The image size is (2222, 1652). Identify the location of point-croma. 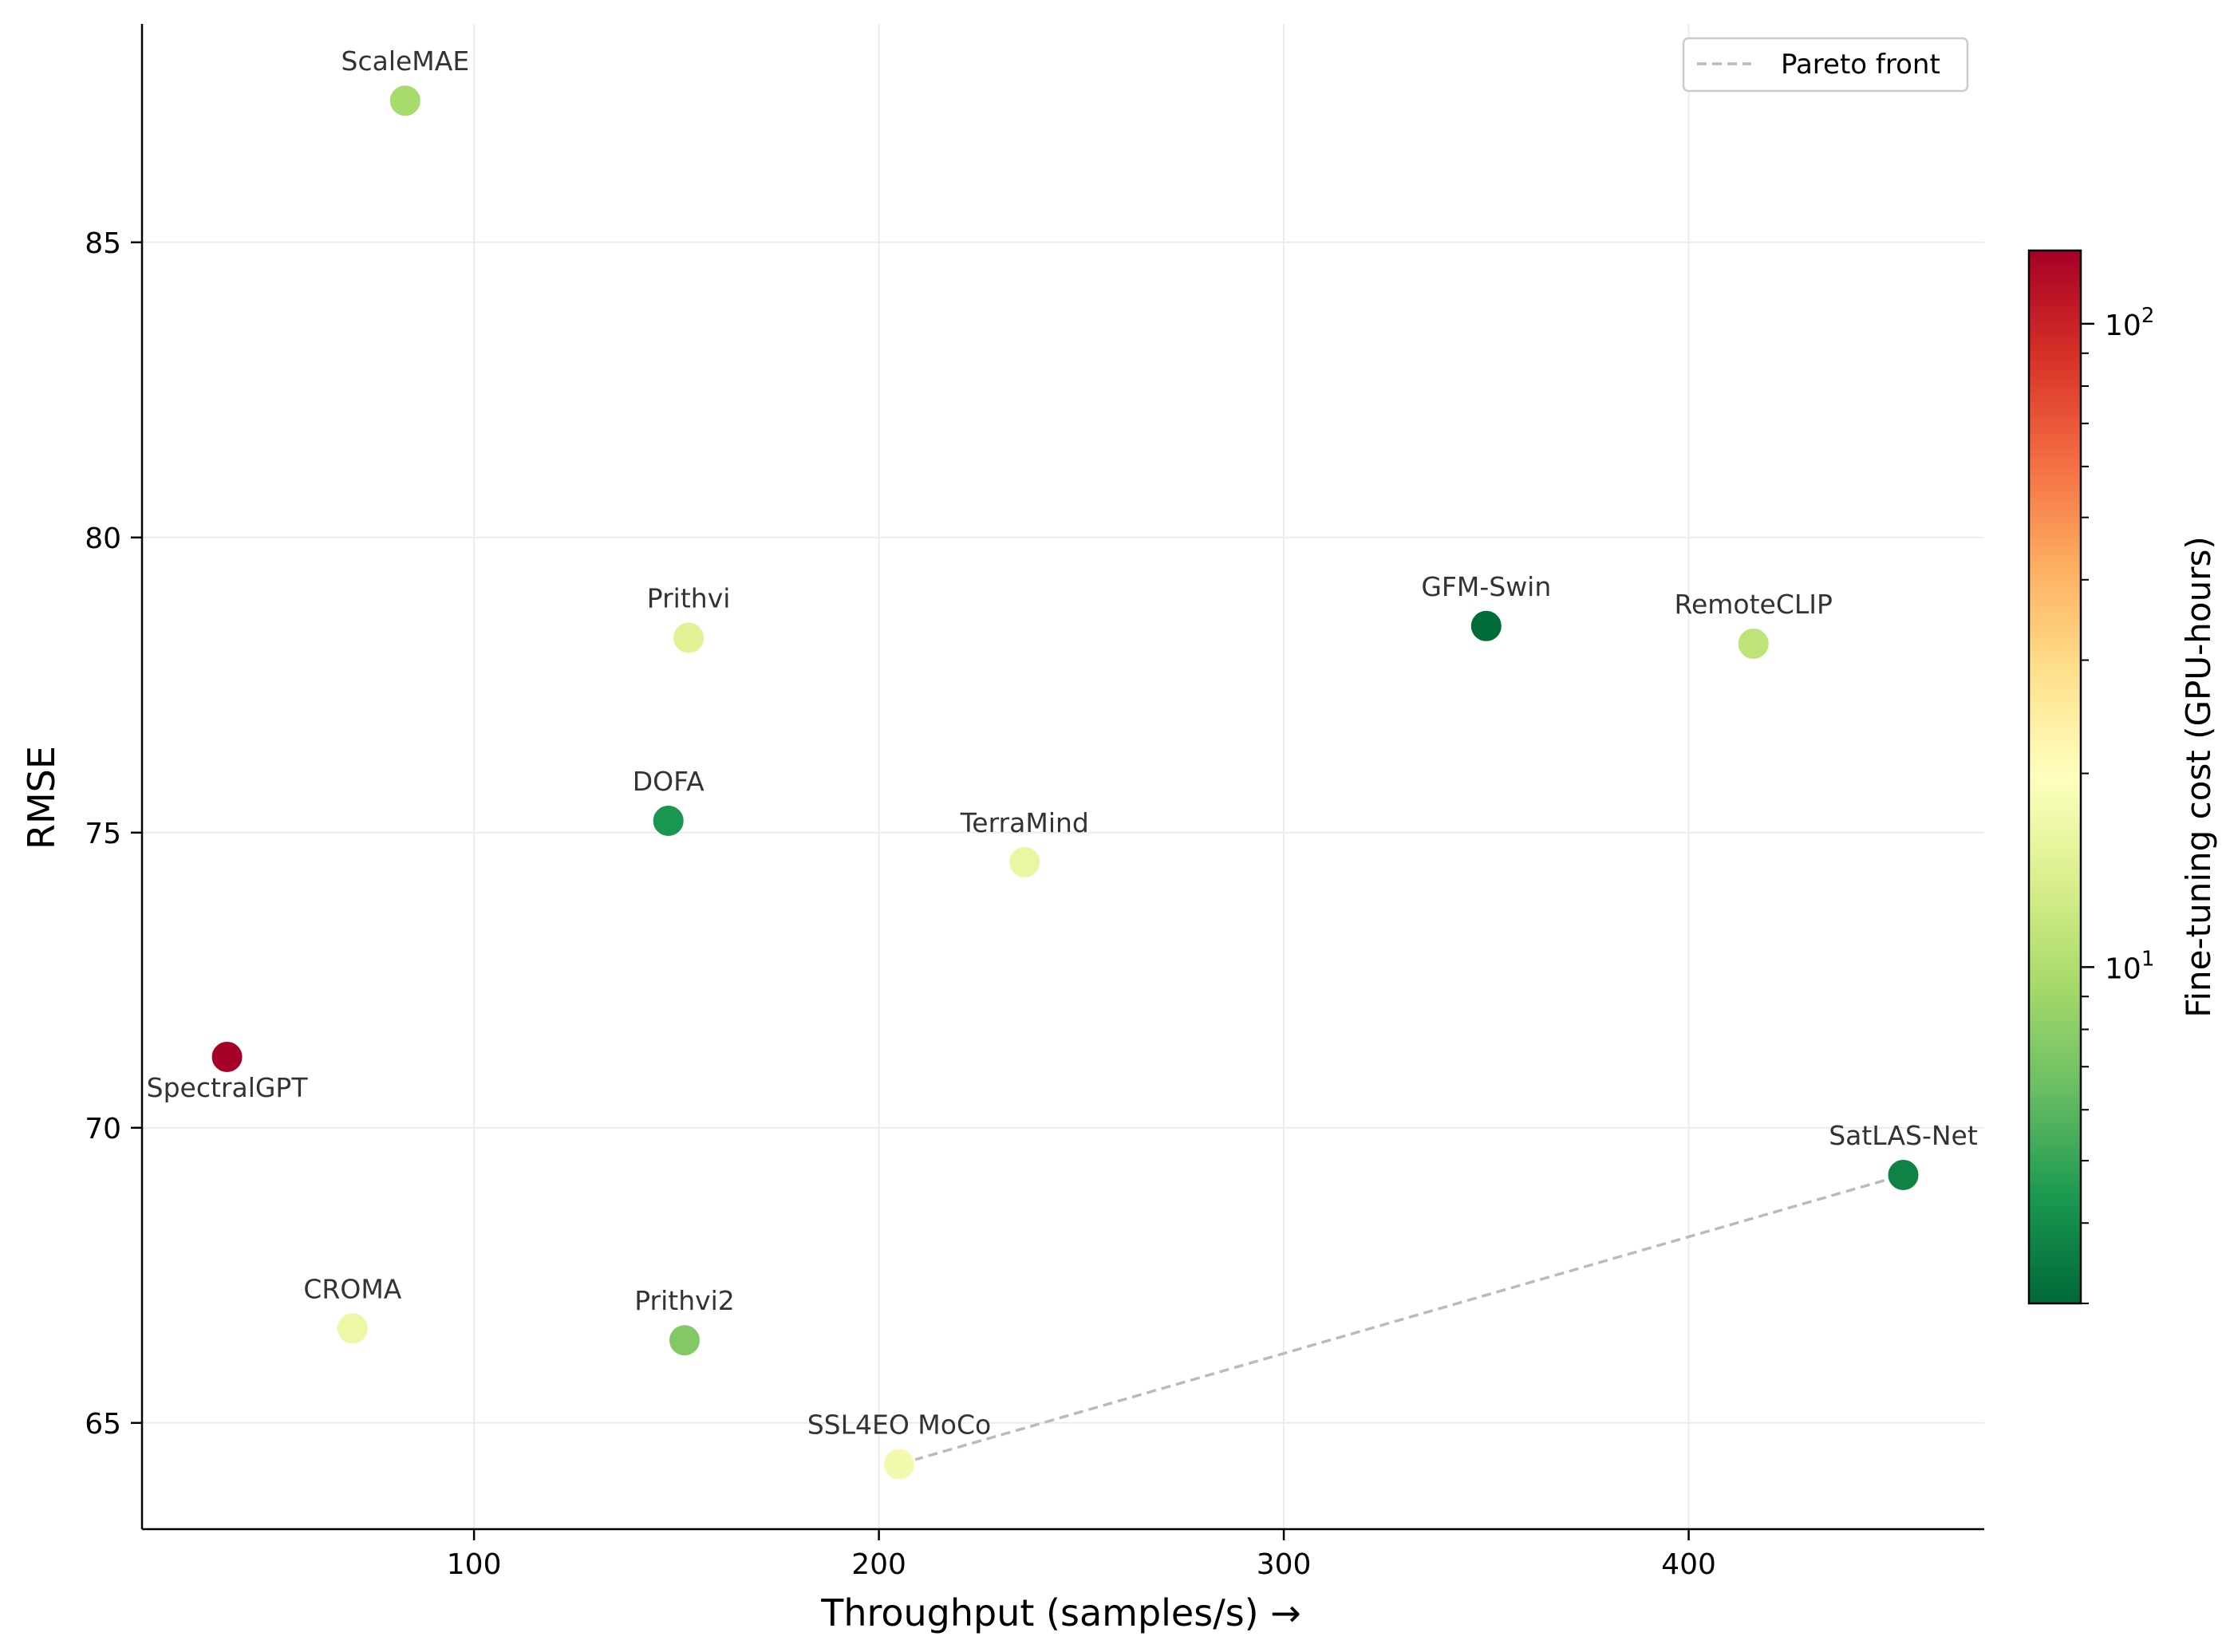
(352, 1328).